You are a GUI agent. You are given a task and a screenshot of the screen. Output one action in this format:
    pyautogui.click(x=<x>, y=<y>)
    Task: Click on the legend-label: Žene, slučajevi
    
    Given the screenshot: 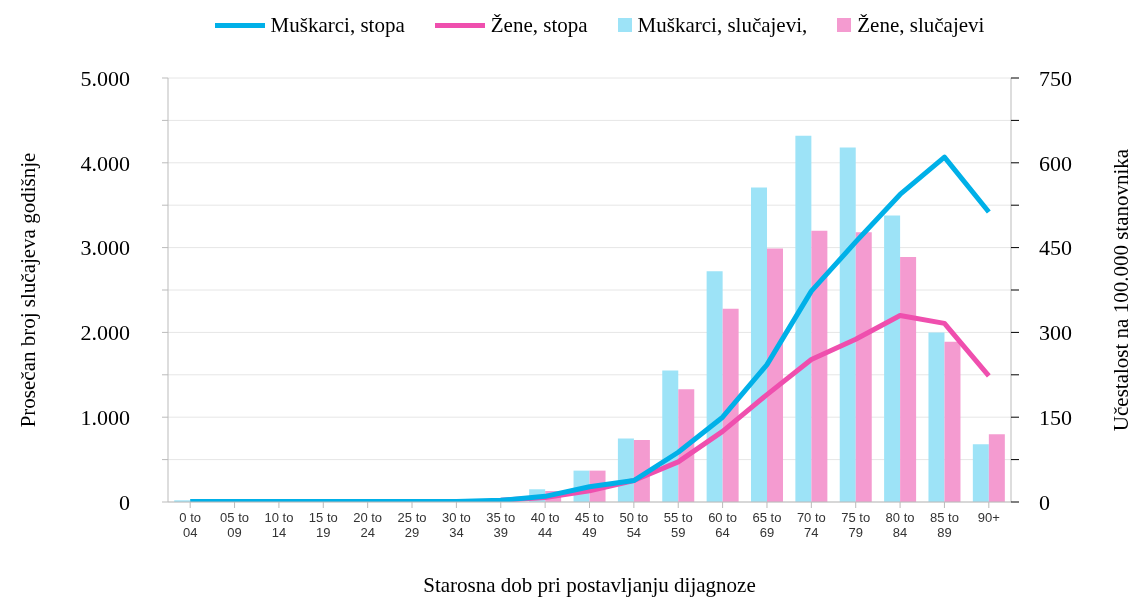 What is the action you would take?
    pyautogui.click(x=921, y=25)
    